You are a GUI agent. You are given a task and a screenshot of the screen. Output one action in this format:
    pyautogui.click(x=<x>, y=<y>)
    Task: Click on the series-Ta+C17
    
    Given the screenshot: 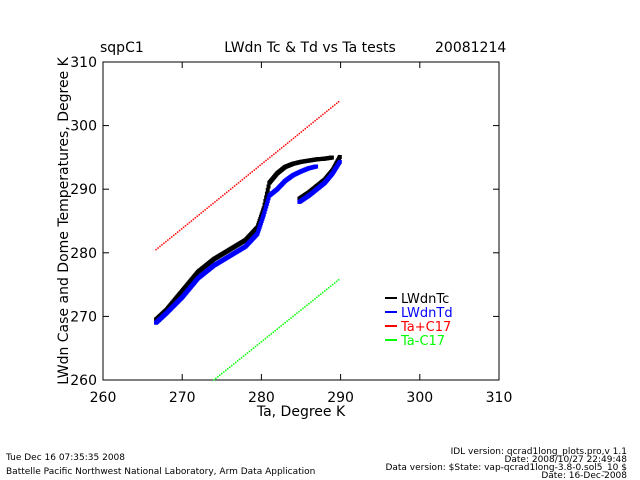 What is the action you would take?
    pyautogui.click(x=247, y=176)
    